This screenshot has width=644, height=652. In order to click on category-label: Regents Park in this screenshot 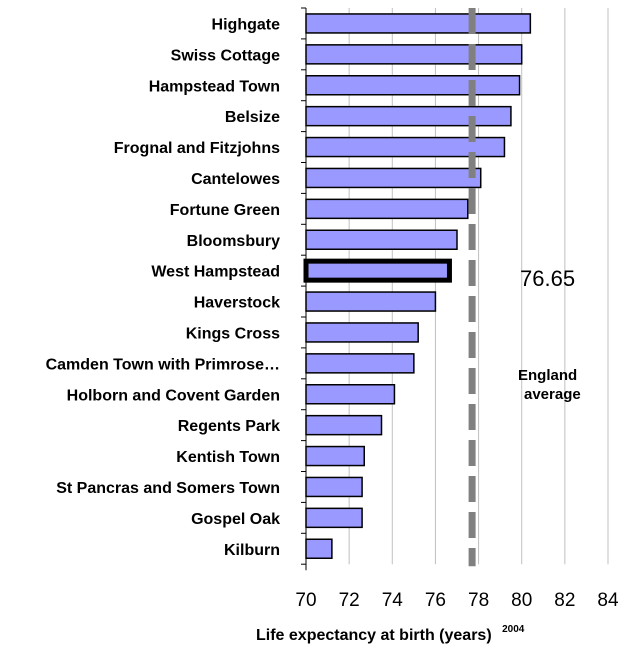, I will do `click(229, 426)`.